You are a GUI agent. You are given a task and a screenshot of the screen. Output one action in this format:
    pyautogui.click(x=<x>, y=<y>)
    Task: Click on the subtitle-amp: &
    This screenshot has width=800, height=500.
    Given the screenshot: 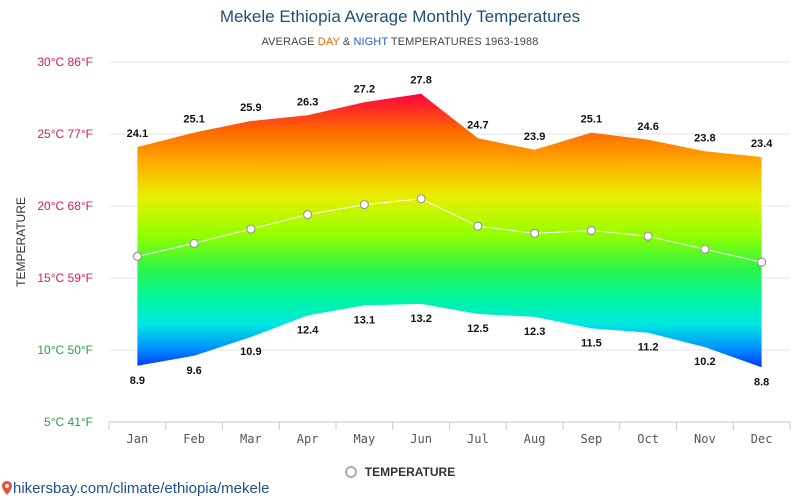 What is the action you would take?
    pyautogui.click(x=346, y=42)
    